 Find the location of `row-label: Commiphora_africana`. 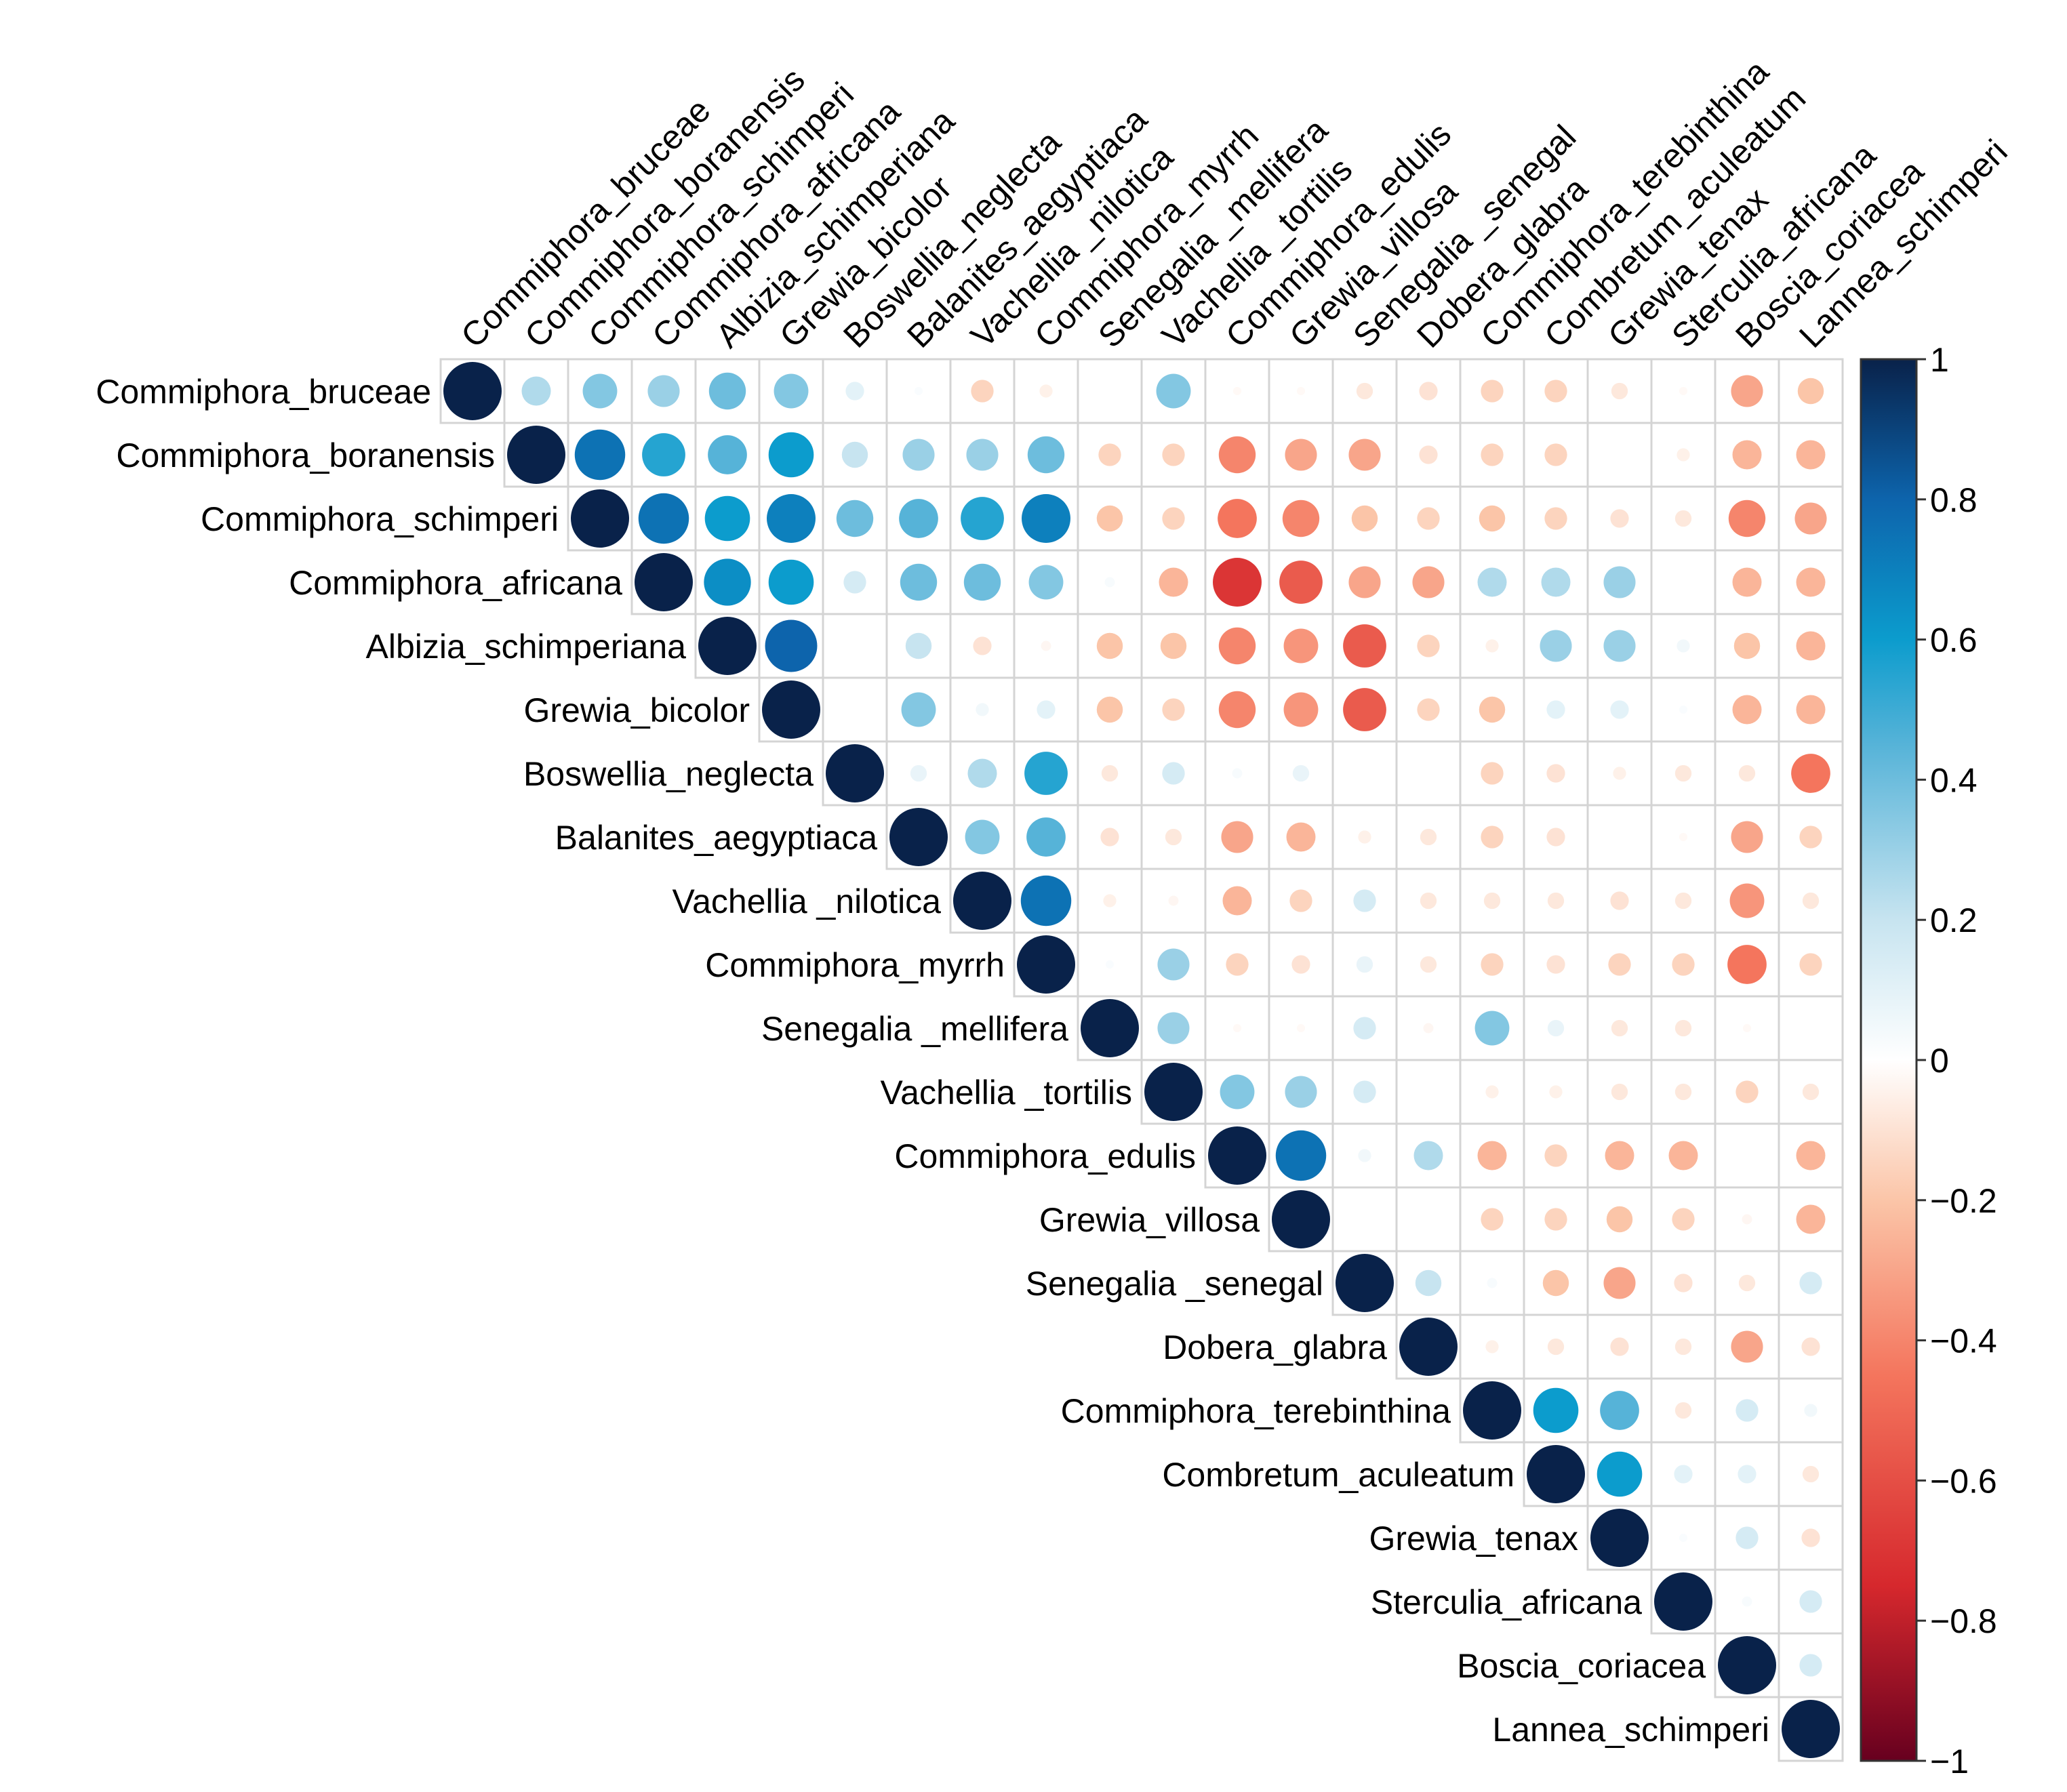

row-label: Commiphora_africana is located at coordinates (455, 583).